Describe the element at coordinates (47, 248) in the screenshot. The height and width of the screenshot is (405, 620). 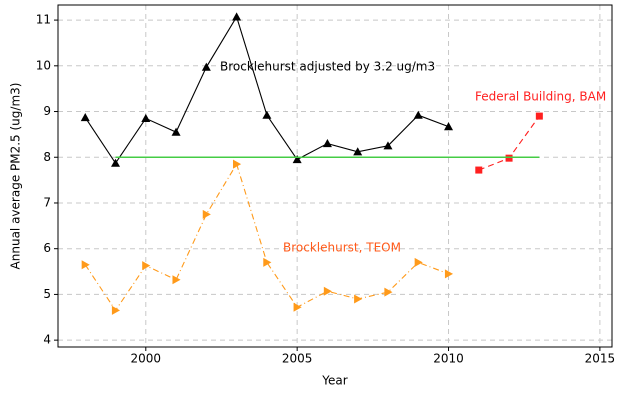
I see `y-tick-label: 6` at that location.